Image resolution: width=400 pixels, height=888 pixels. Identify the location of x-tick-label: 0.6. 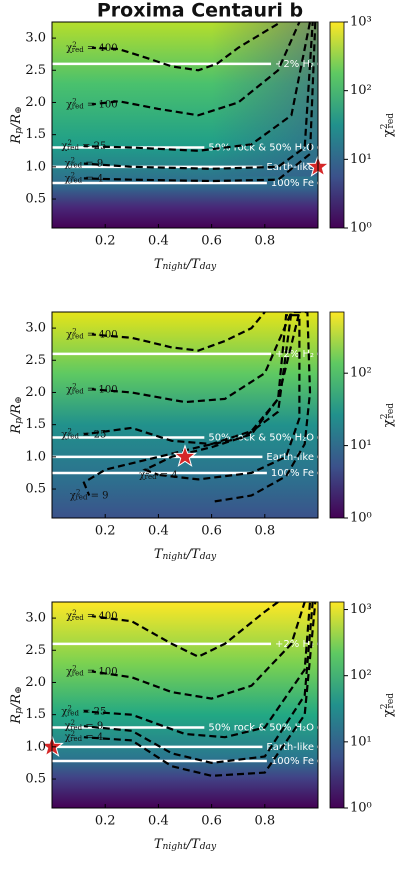
(211, 821).